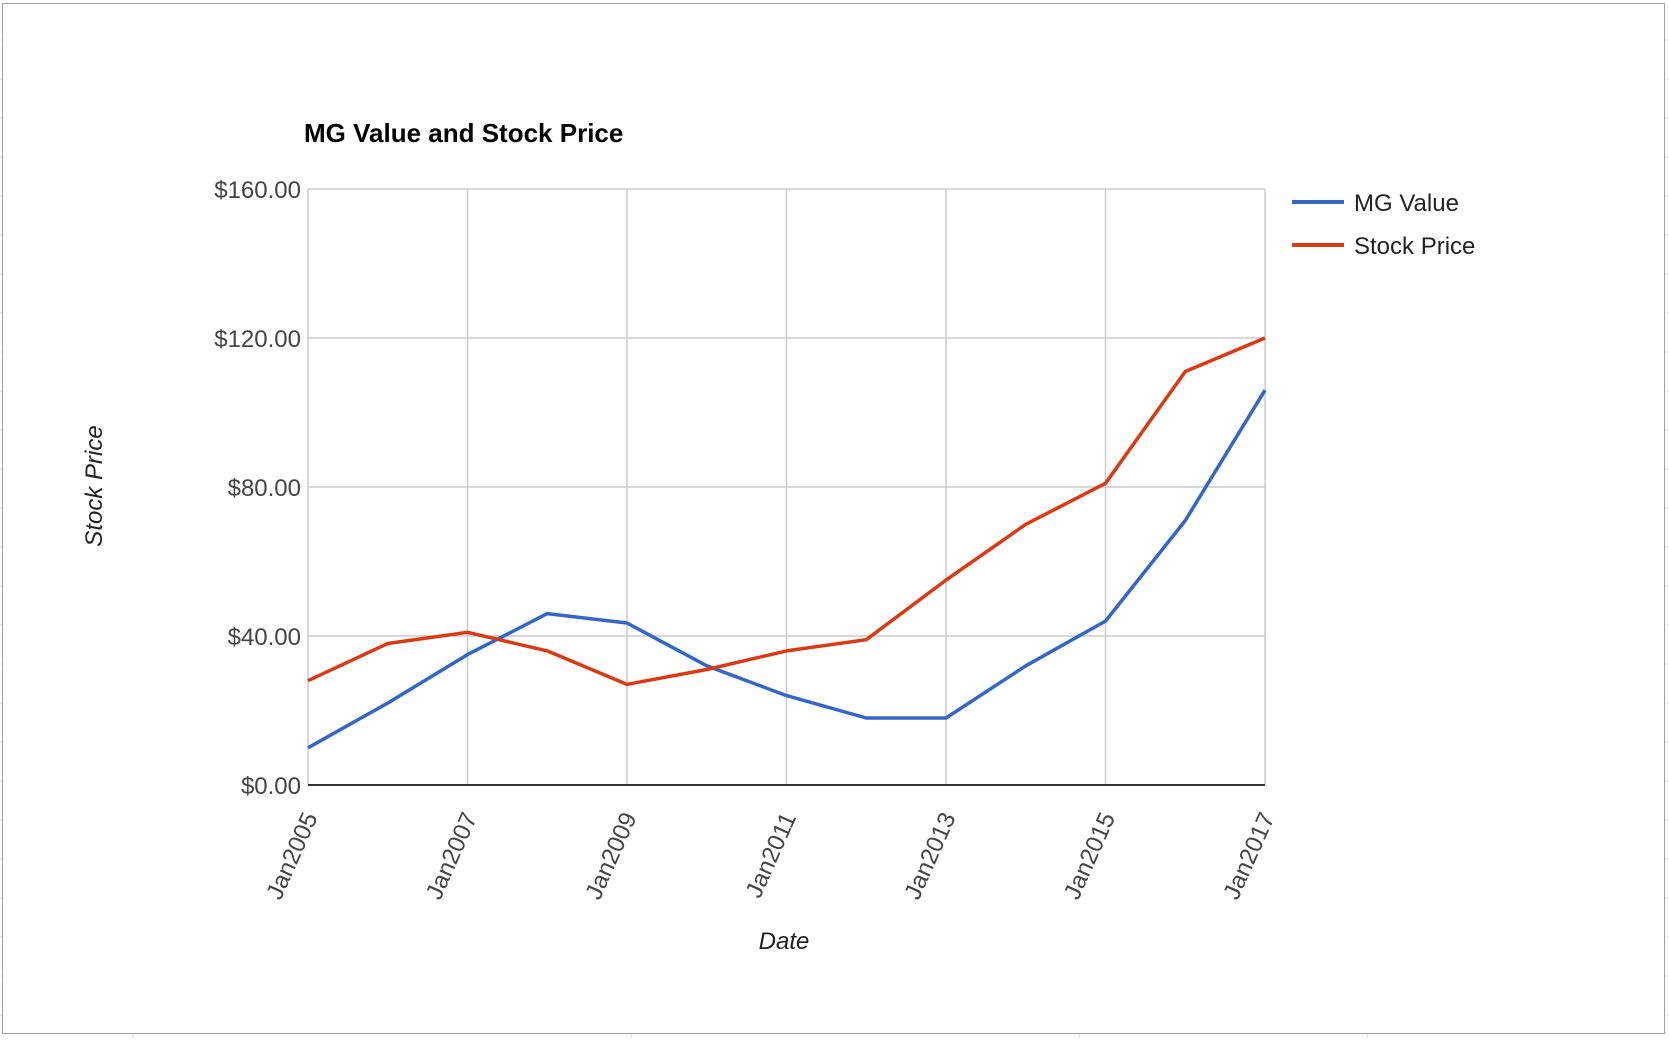 This screenshot has width=1669, height=1043. I want to click on x-axis-title: Date, so click(784, 941).